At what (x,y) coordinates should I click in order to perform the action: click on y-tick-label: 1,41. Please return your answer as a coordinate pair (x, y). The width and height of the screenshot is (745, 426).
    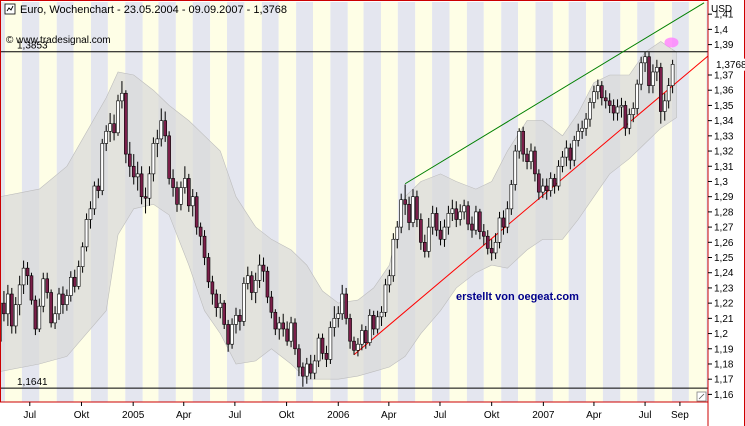
    Looking at the image, I should click on (724, 15).